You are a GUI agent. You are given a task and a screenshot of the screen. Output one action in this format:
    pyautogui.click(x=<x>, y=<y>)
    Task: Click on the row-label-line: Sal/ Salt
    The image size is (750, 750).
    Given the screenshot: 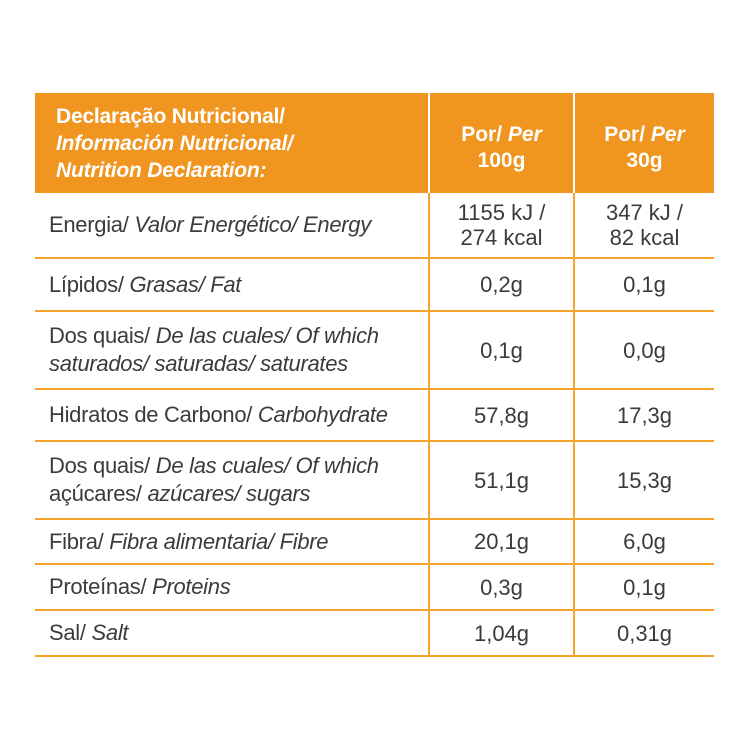 What is the action you would take?
    pyautogui.click(x=238, y=633)
    